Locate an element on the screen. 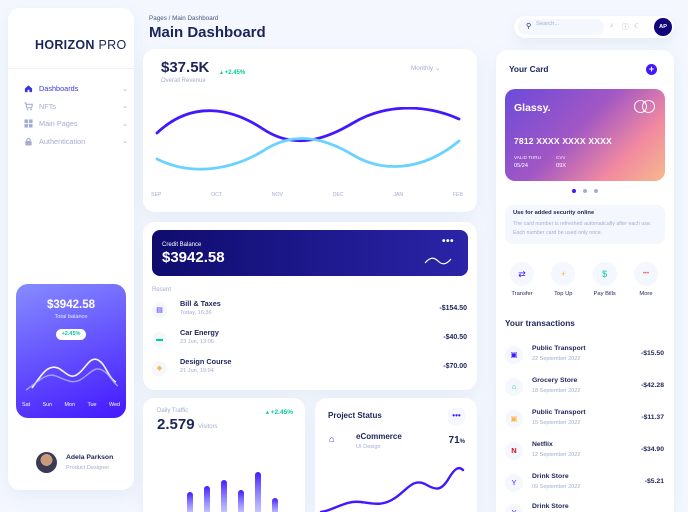  dollar-icon: $ is located at coordinates (604, 274).